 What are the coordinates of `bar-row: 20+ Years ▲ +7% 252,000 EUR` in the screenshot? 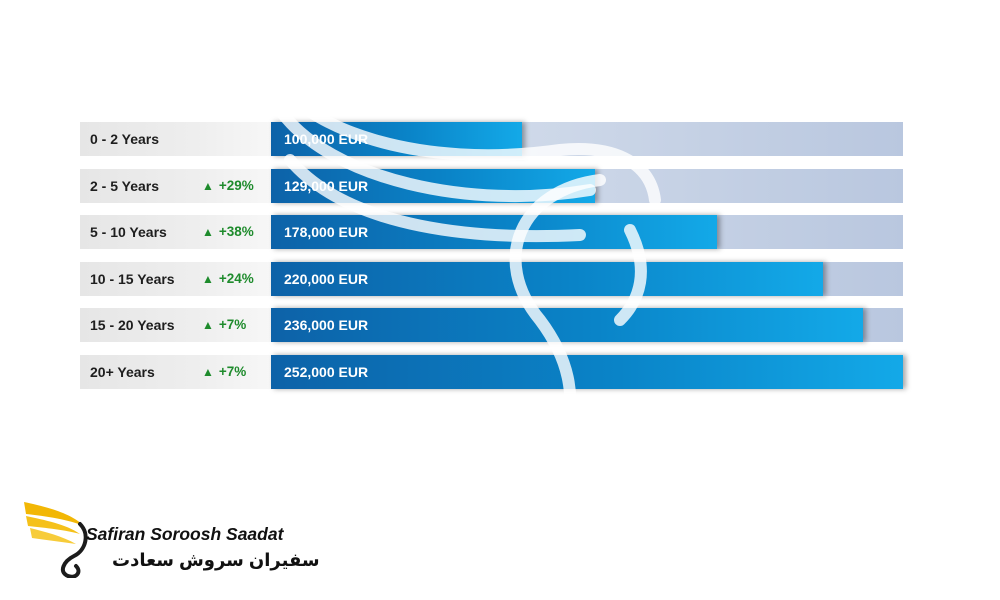 It's located at (491, 371).